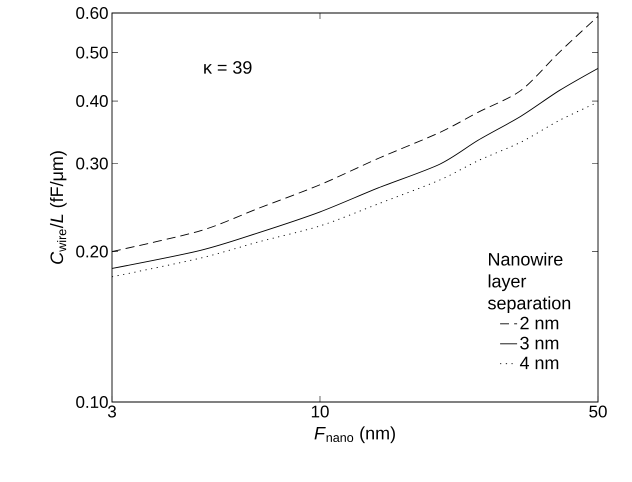  I want to click on x-tick-label: 10, so click(320, 412).